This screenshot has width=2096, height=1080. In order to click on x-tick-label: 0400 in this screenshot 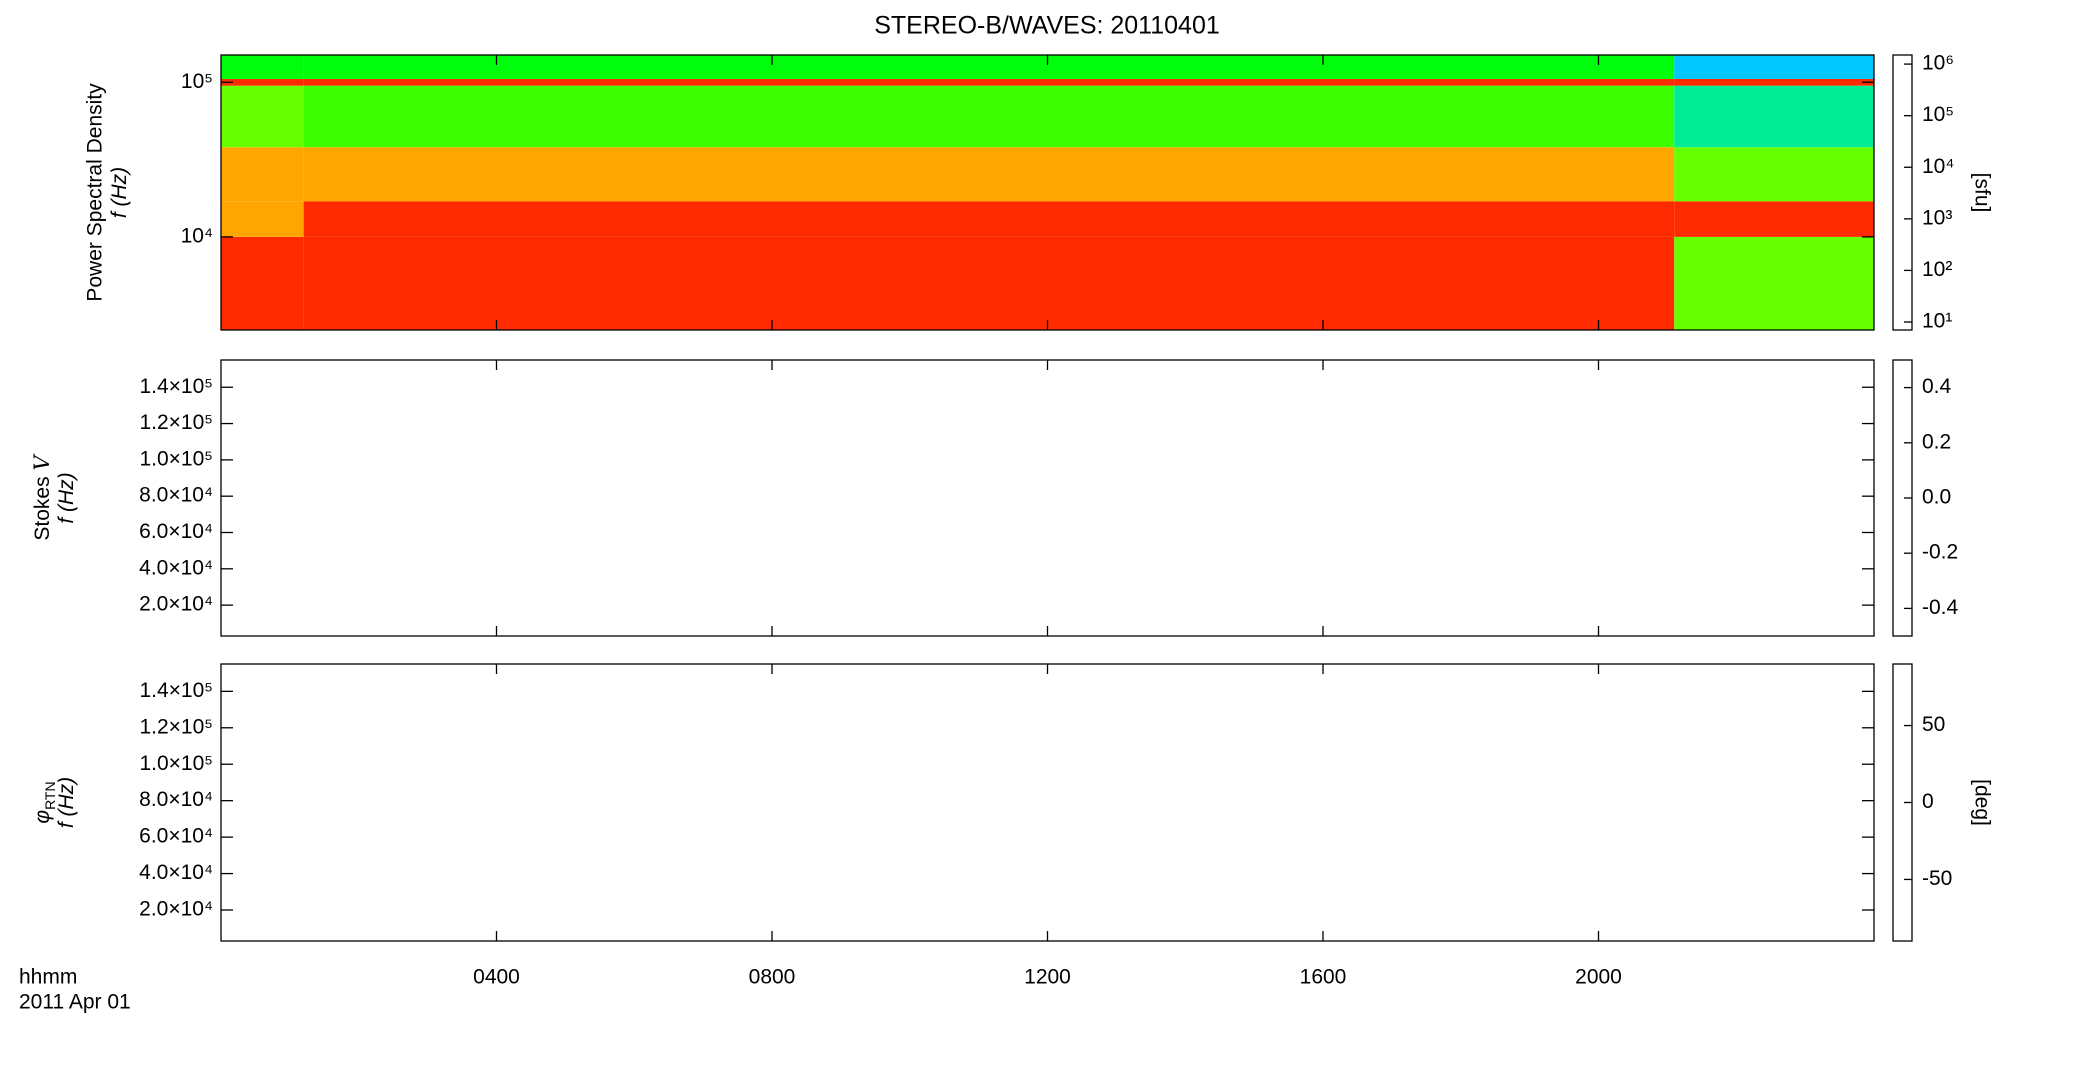, I will do `click(496, 977)`.